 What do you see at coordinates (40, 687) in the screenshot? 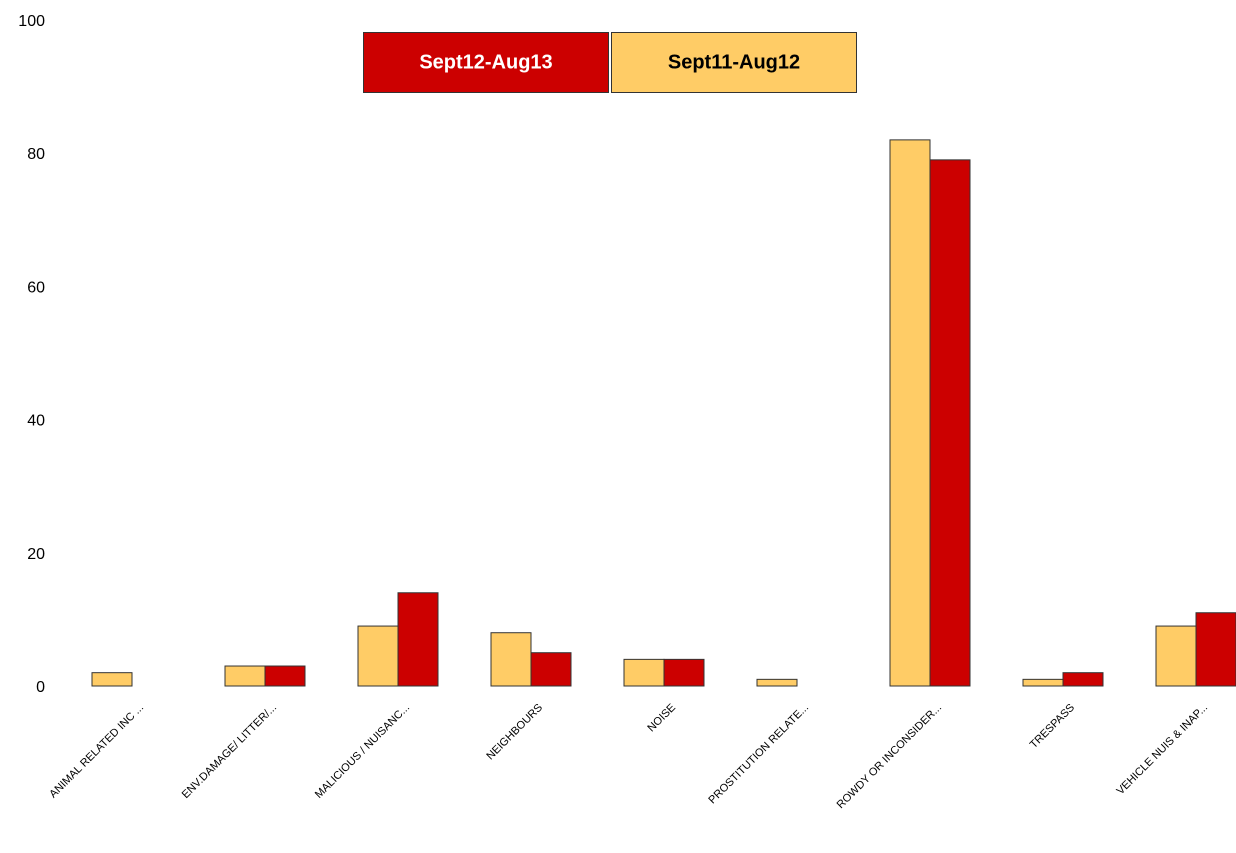
I see `y-tick-label: 0` at bounding box center [40, 687].